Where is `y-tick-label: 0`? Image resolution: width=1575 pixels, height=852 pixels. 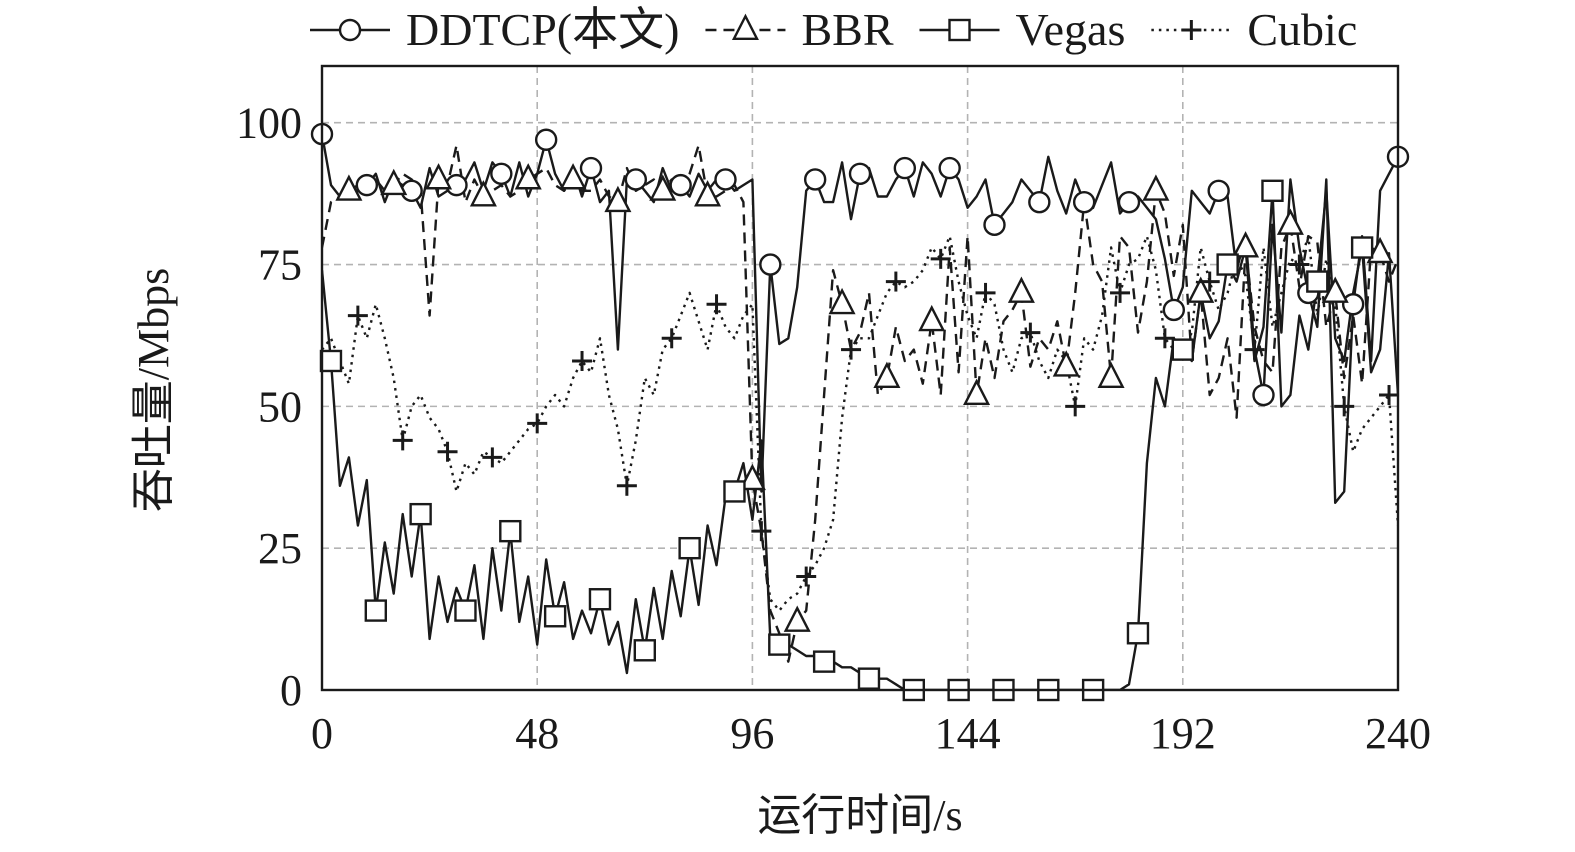 y-tick-label: 0 is located at coordinates (291, 690).